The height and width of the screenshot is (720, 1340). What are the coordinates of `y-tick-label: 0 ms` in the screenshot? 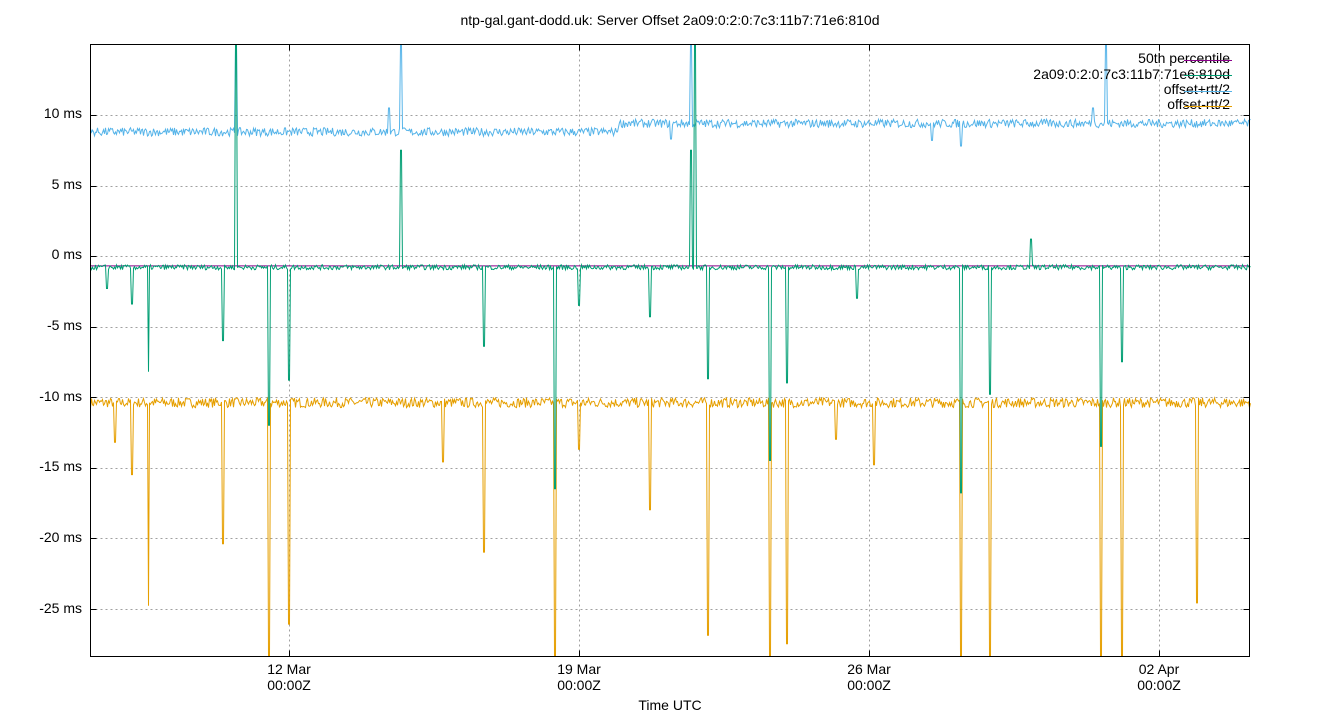 It's located at (66, 254).